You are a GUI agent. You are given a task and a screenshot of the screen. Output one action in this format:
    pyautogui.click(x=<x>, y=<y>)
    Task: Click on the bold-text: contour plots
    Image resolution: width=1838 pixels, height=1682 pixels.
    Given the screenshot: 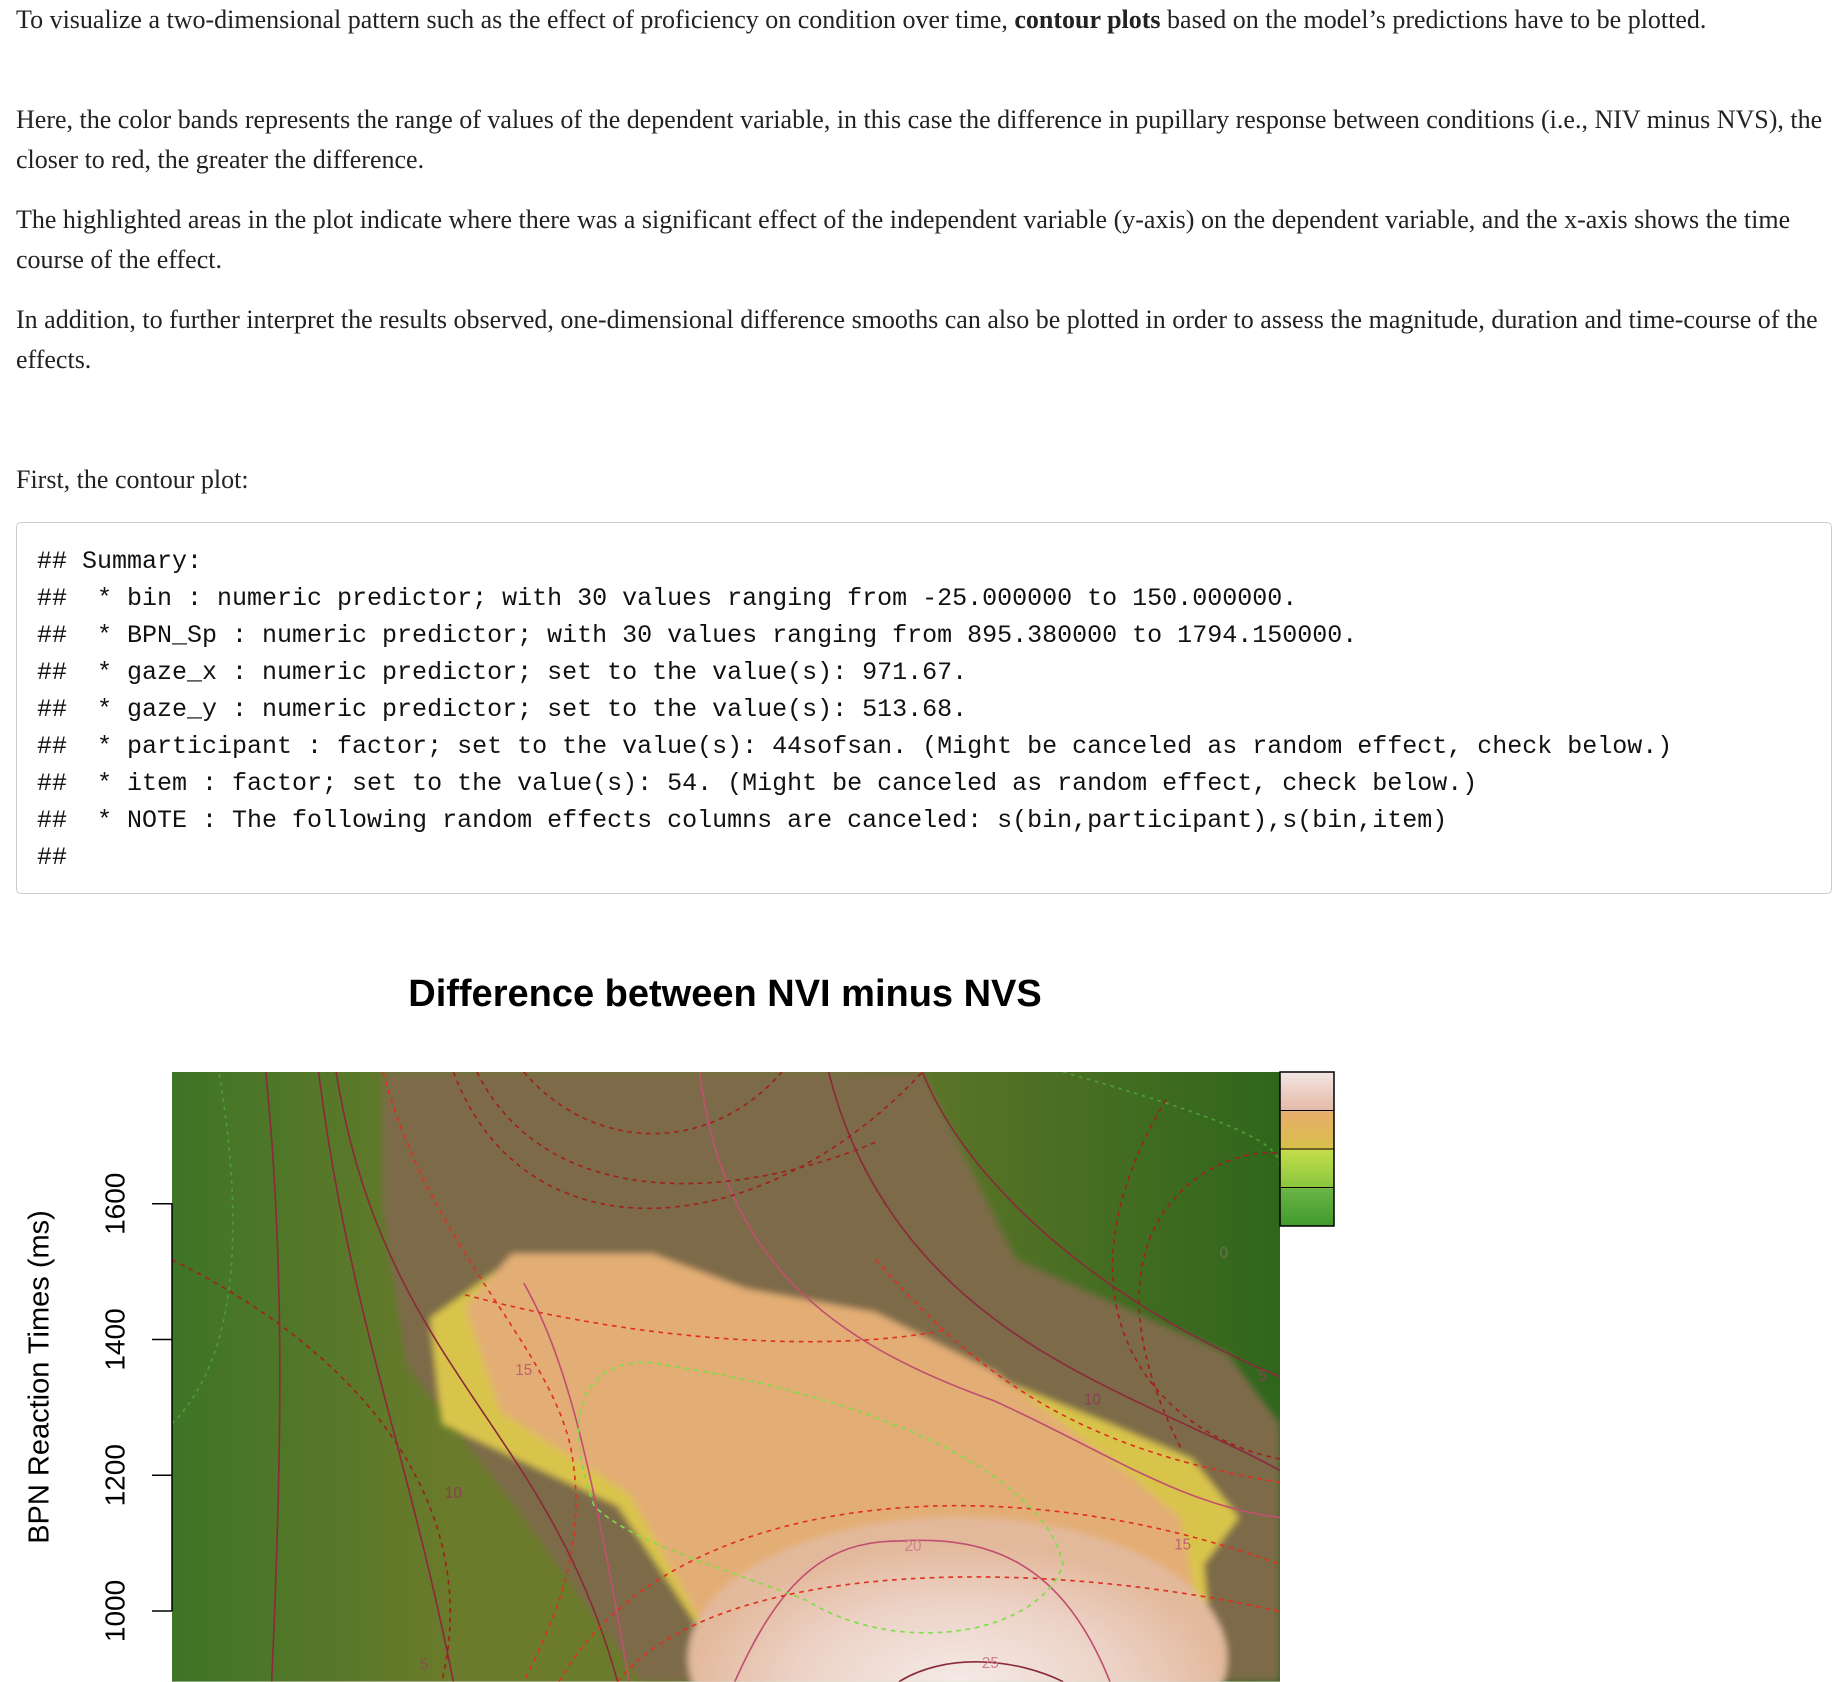 What is the action you would take?
    pyautogui.click(x=1087, y=19)
    